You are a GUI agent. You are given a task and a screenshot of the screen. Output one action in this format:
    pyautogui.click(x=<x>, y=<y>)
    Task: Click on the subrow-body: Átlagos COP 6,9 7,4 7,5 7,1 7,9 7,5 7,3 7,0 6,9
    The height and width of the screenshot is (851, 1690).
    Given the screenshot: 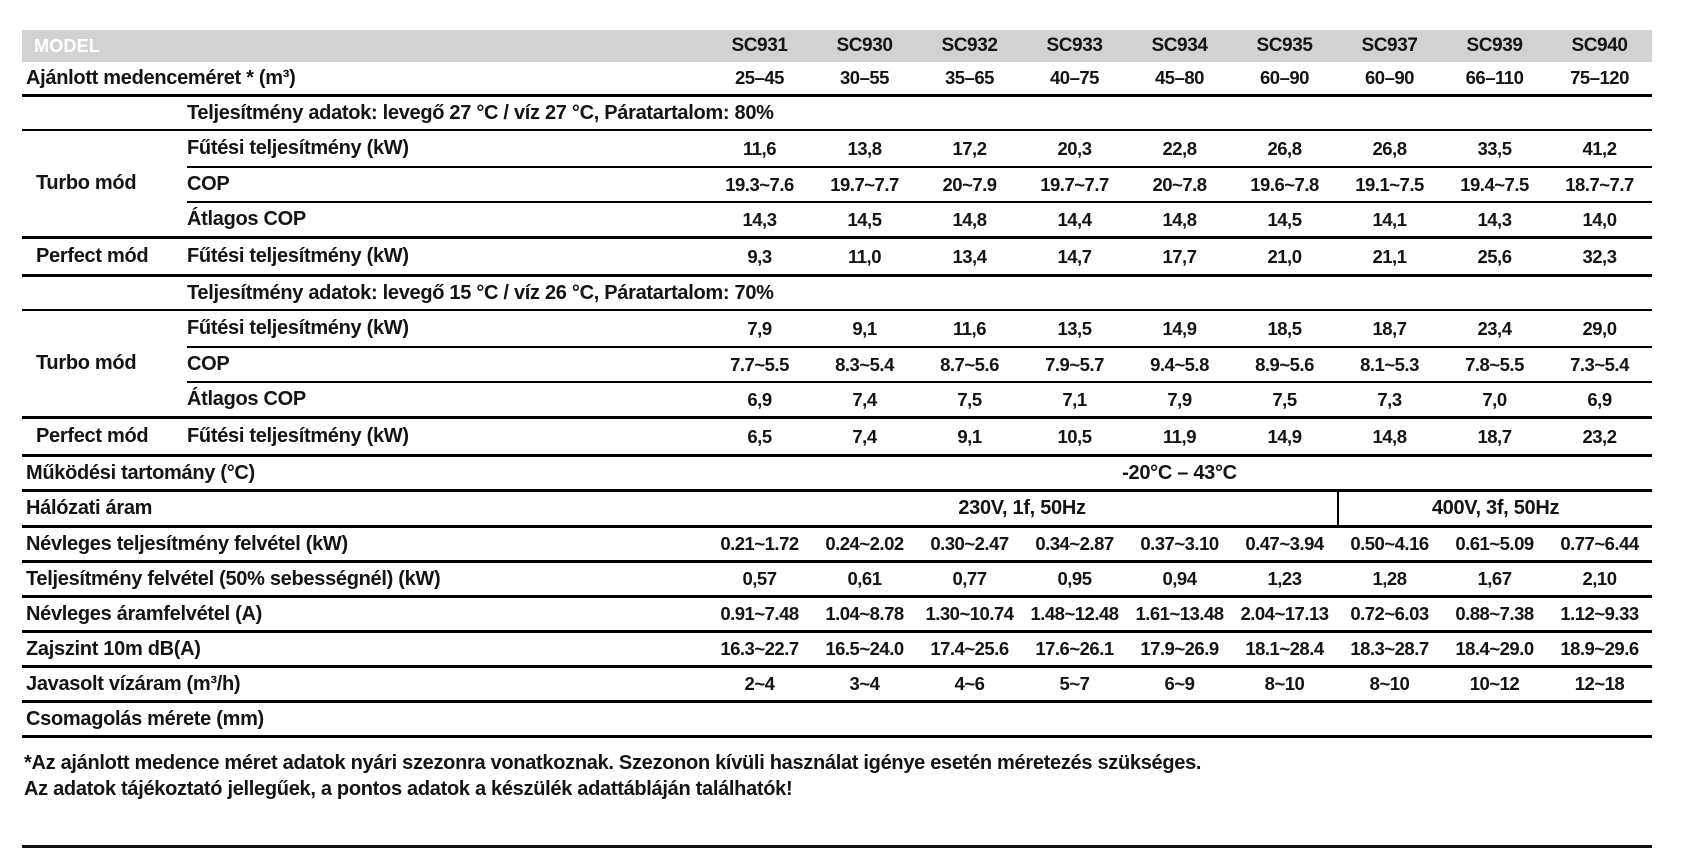 What is the action you would take?
    pyautogui.click(x=919, y=398)
    